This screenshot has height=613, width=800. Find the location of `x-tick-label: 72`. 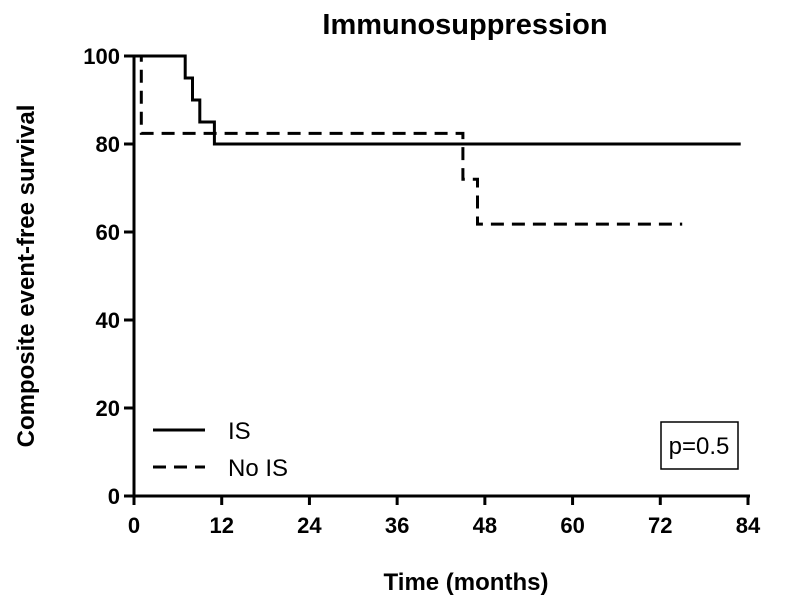

x-tick-label: 72 is located at coordinates (660, 525).